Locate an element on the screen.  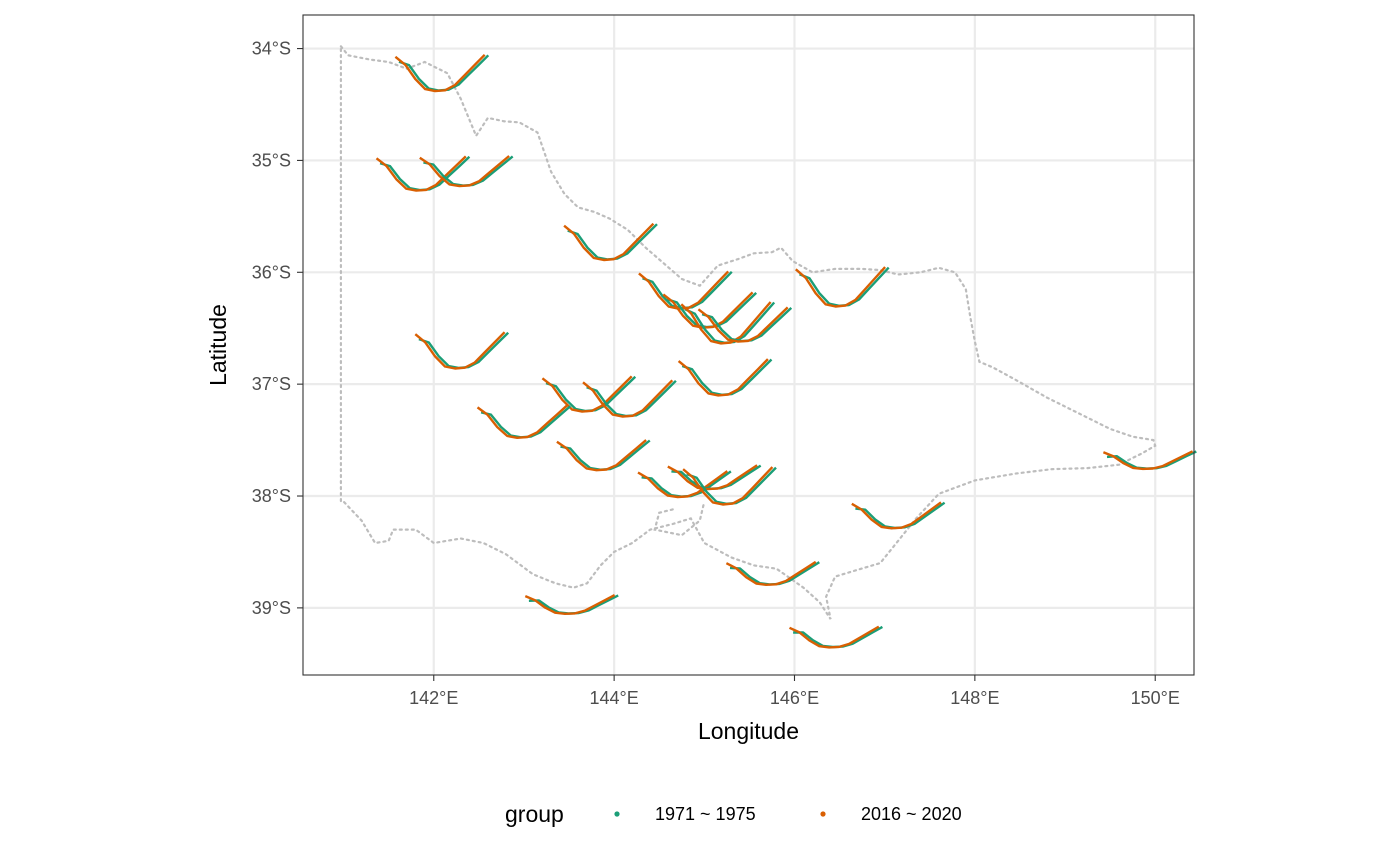
bay-outline is located at coordinates (679, 518).